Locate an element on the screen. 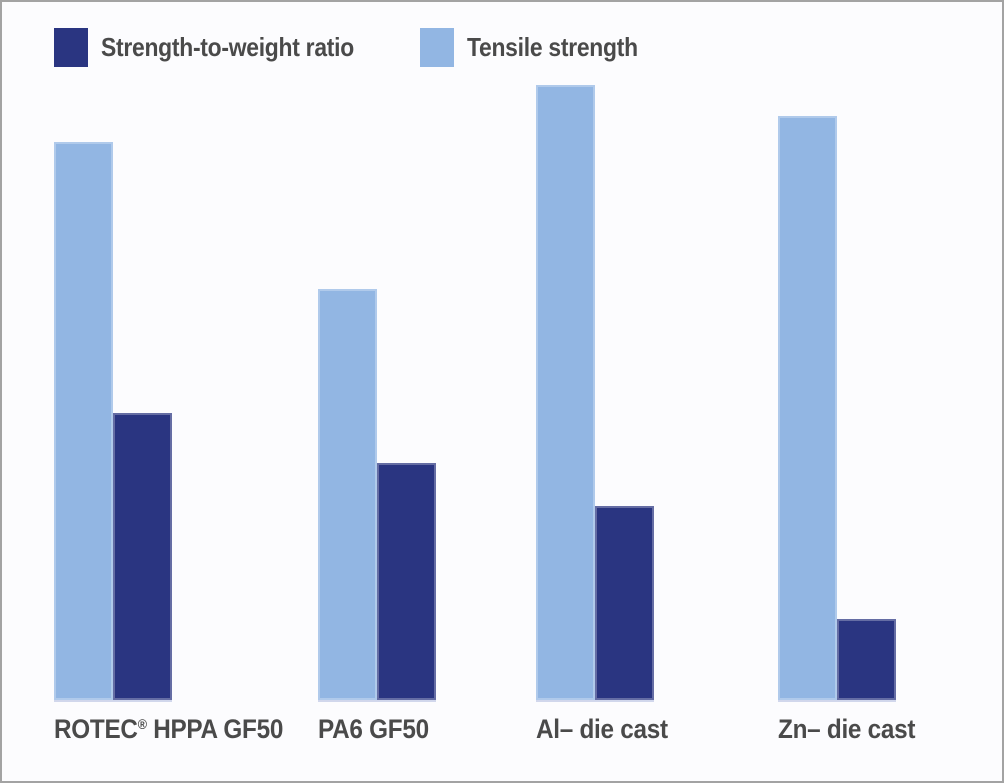  bar-strength-to-weight-ratio-zn-die-cast is located at coordinates (866, 659).